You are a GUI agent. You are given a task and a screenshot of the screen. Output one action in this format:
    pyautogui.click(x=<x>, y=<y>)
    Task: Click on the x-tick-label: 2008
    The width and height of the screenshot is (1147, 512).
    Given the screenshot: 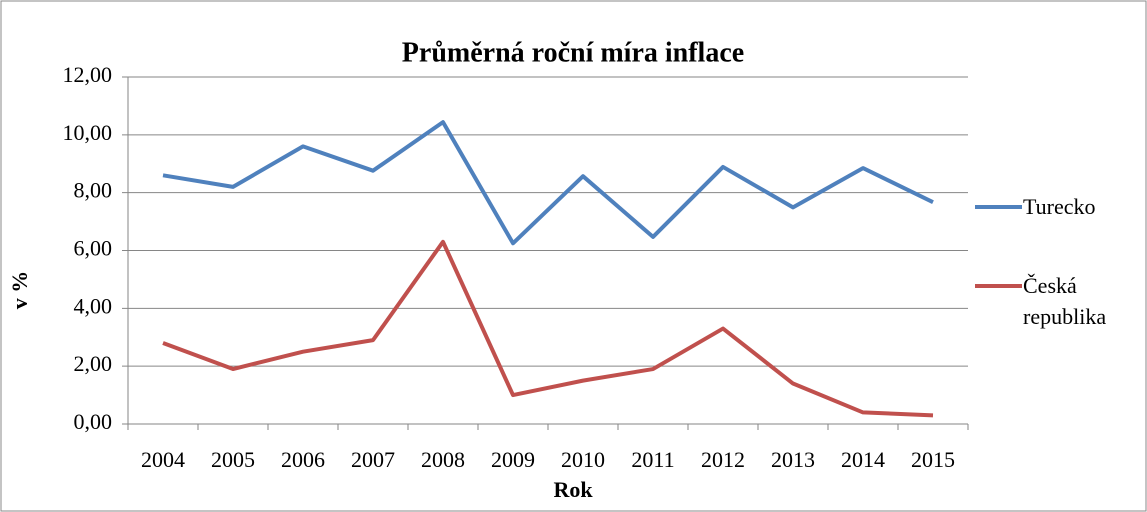 What is the action you would take?
    pyautogui.click(x=443, y=459)
    